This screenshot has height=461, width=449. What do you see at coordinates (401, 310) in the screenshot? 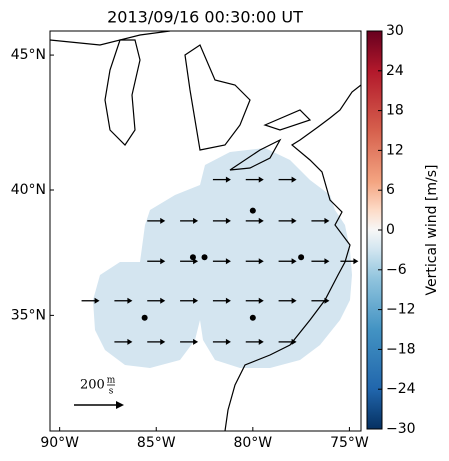
I see `colorbar-tick-label: −12` at bounding box center [401, 310].